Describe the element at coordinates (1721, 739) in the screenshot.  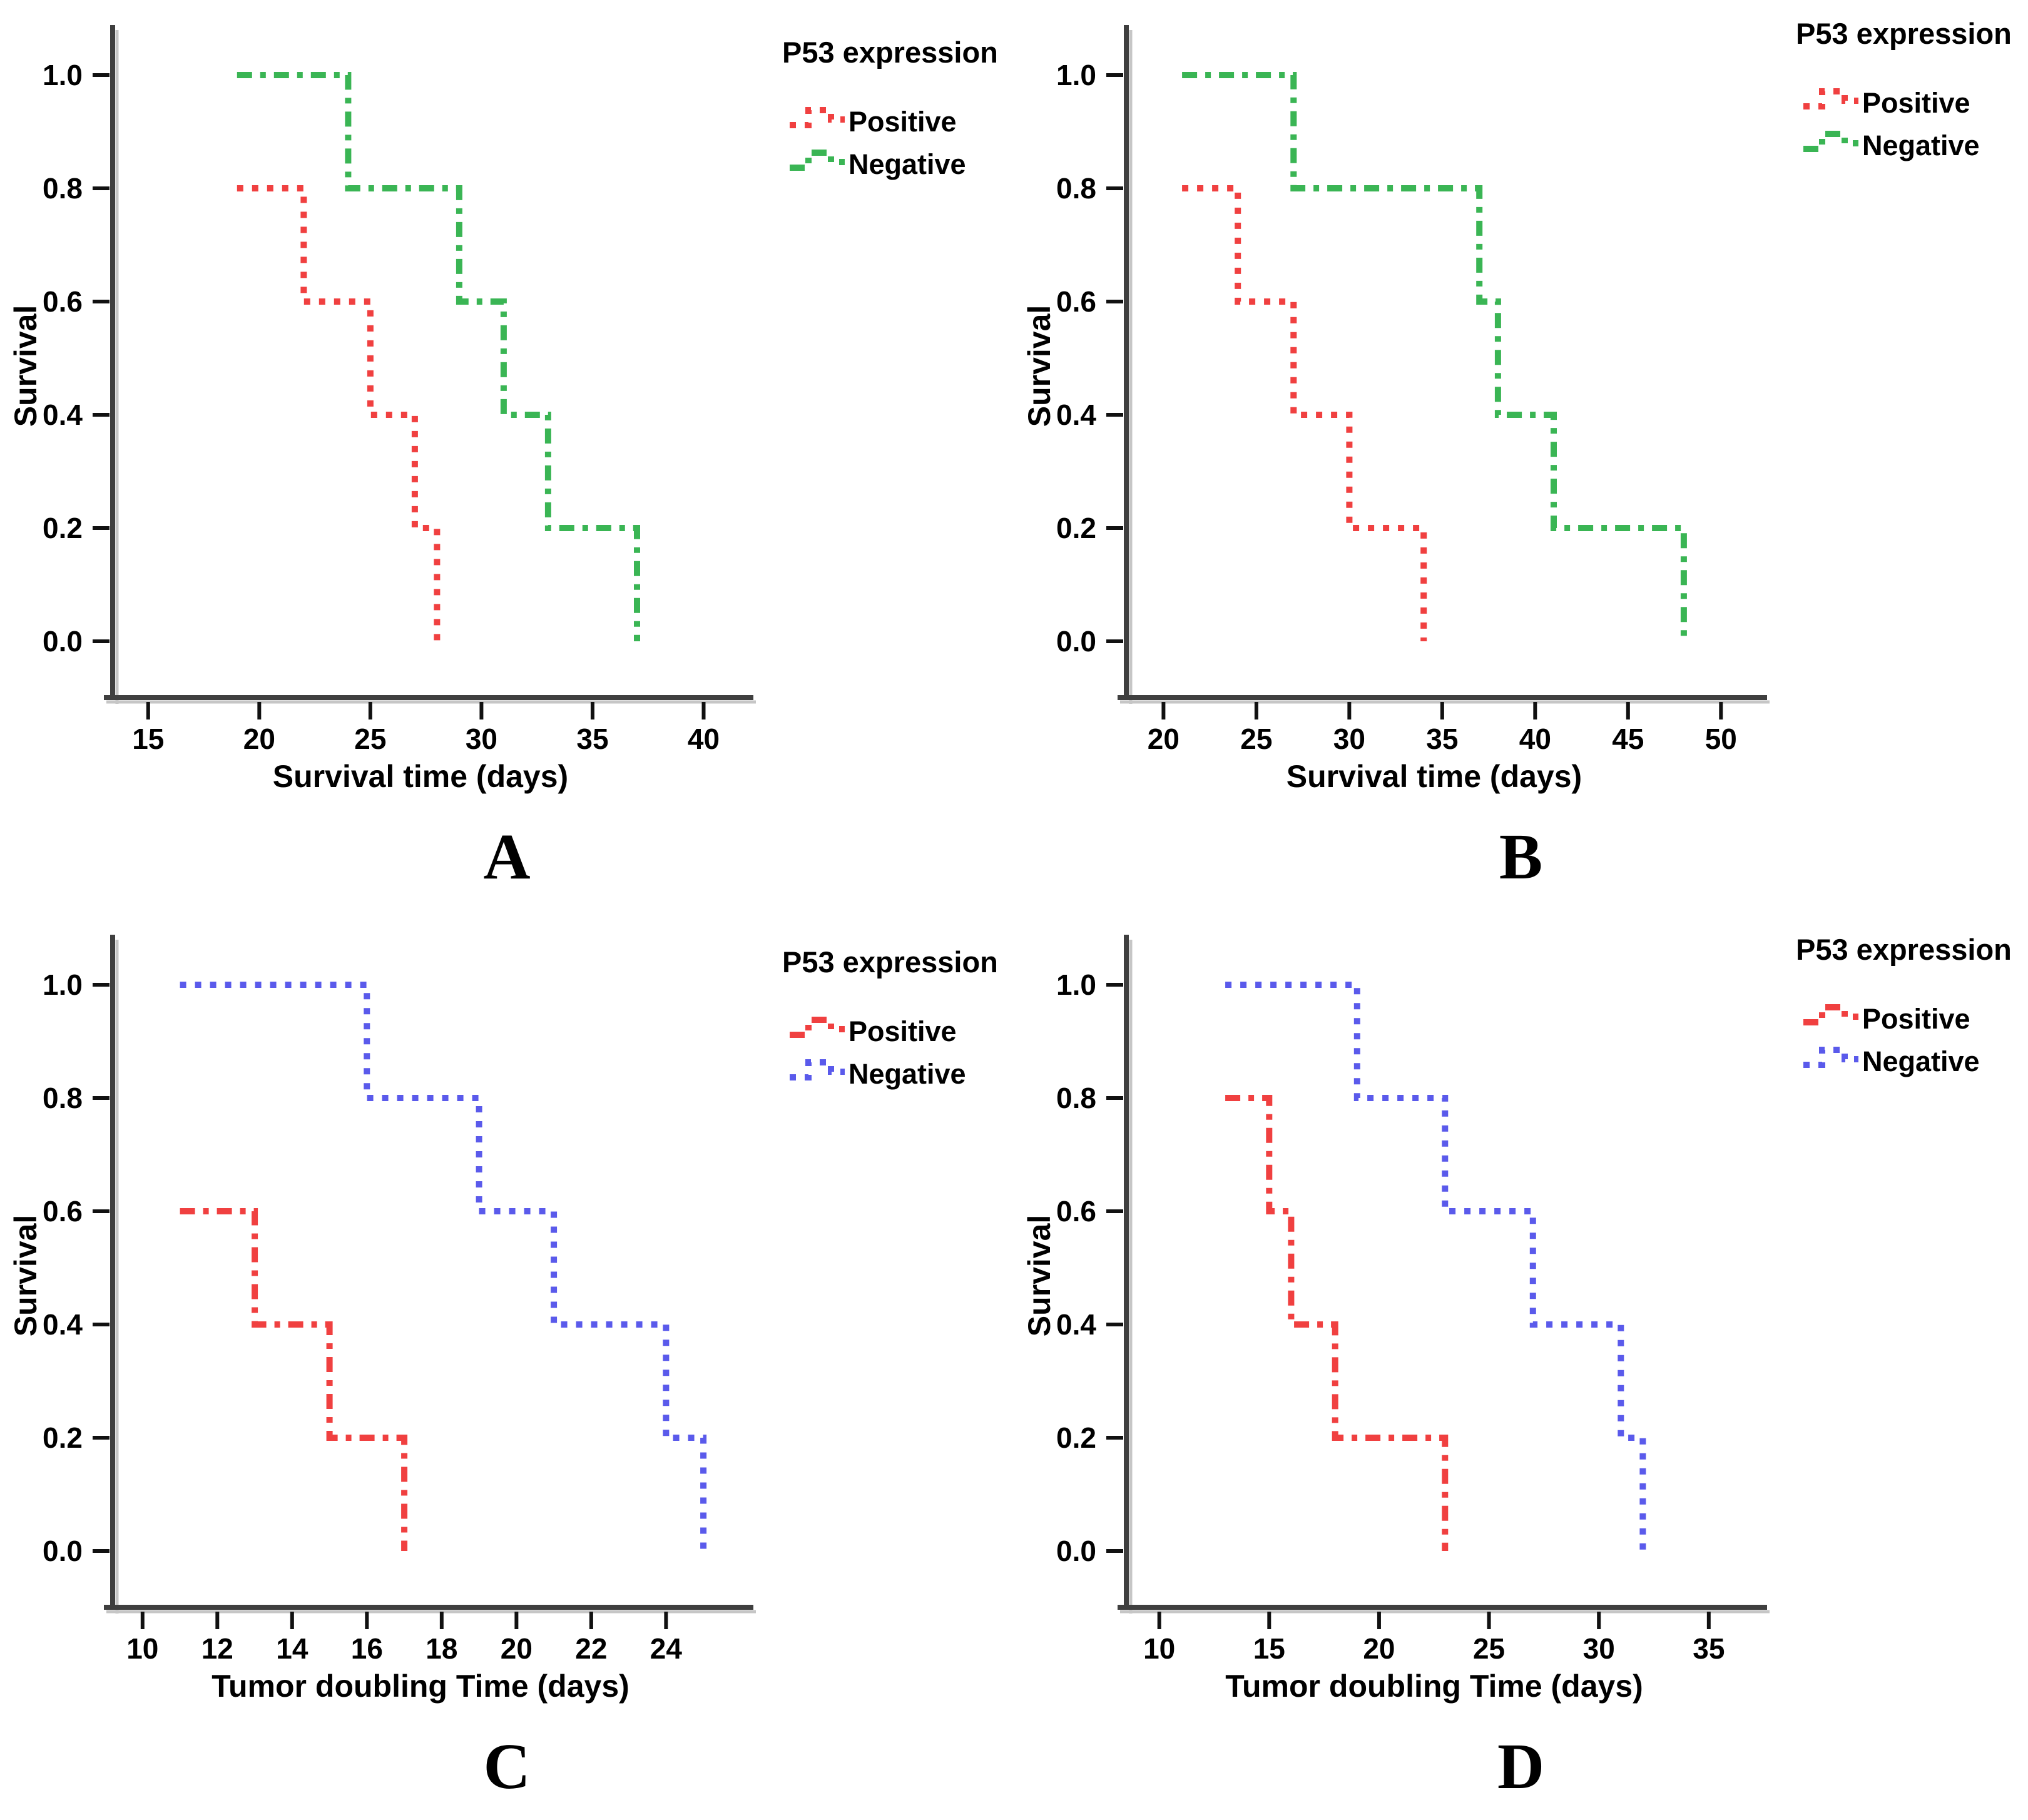
I see `svg-text: 50` at that location.